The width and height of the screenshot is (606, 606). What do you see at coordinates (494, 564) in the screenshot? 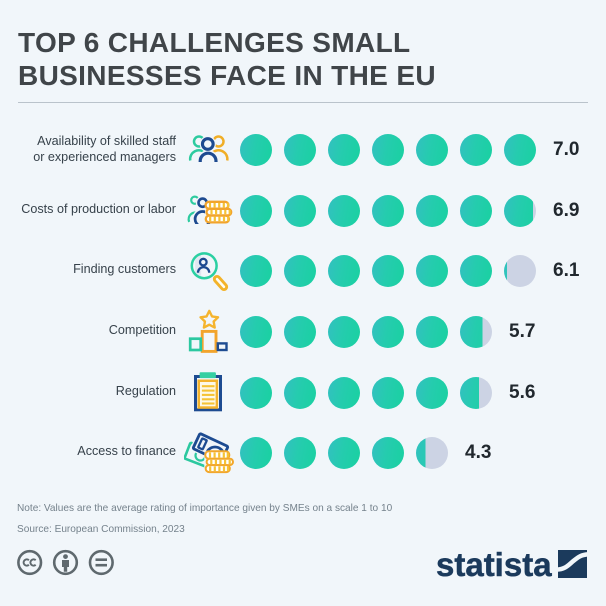
I see `svg-text: statista` at bounding box center [494, 564].